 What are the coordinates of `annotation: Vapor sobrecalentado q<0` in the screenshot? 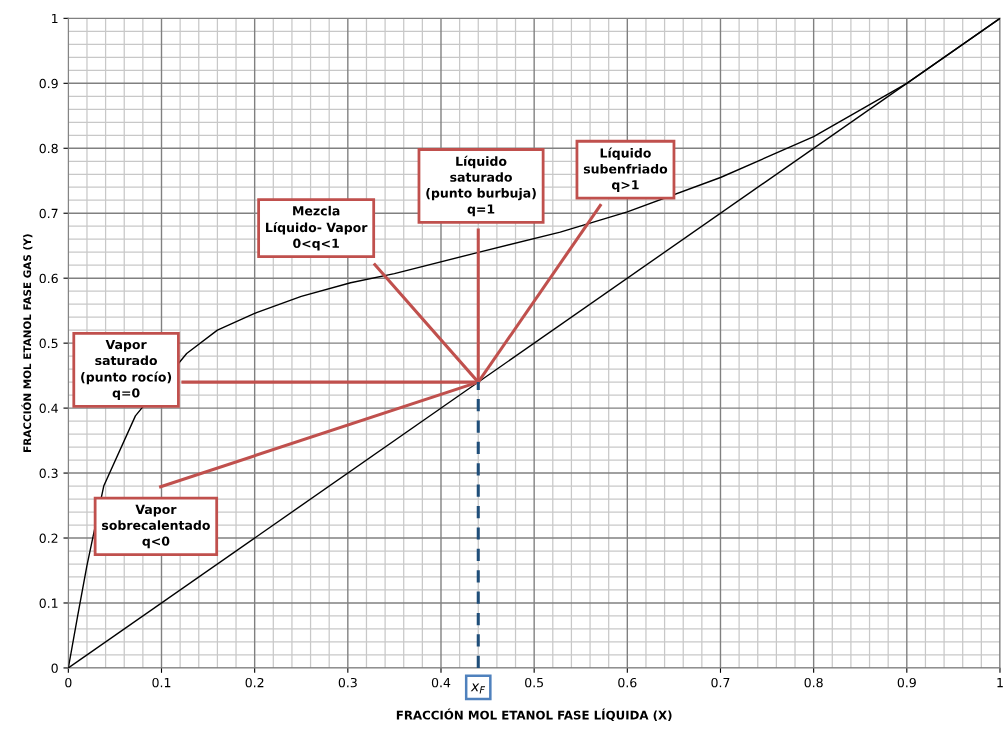 It's located at (156, 526).